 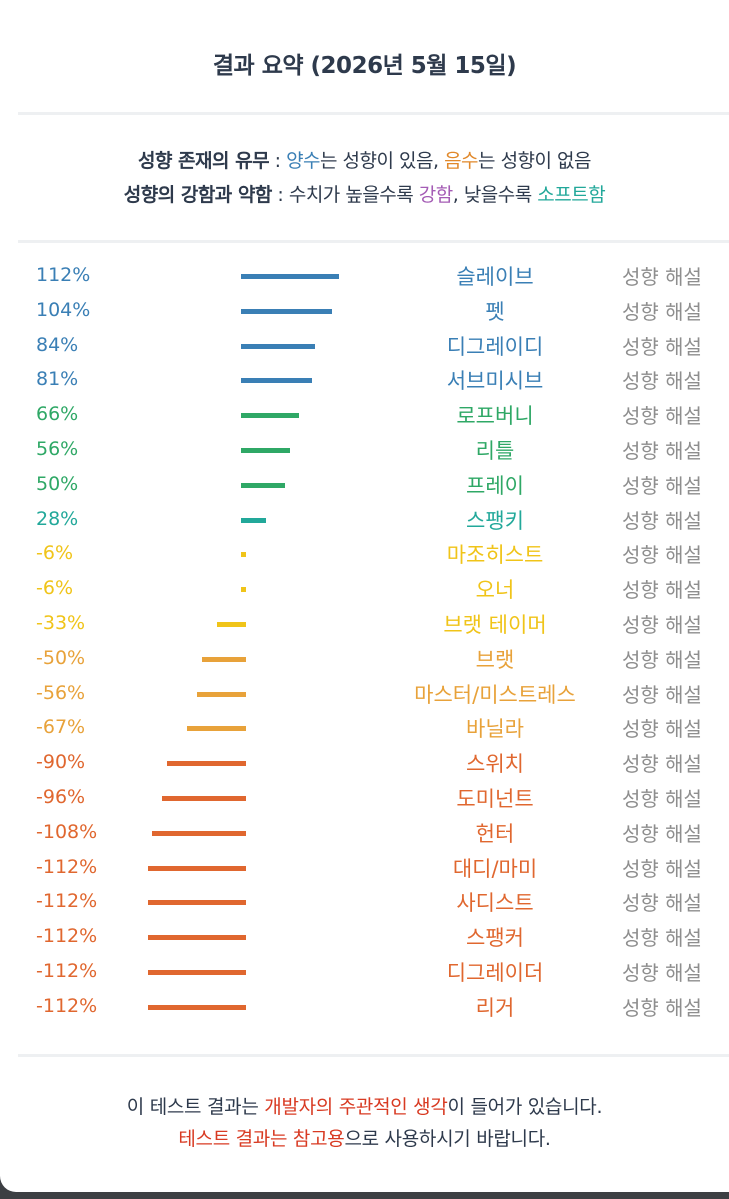 I want to click on value-label: -96%, so click(x=61, y=797).